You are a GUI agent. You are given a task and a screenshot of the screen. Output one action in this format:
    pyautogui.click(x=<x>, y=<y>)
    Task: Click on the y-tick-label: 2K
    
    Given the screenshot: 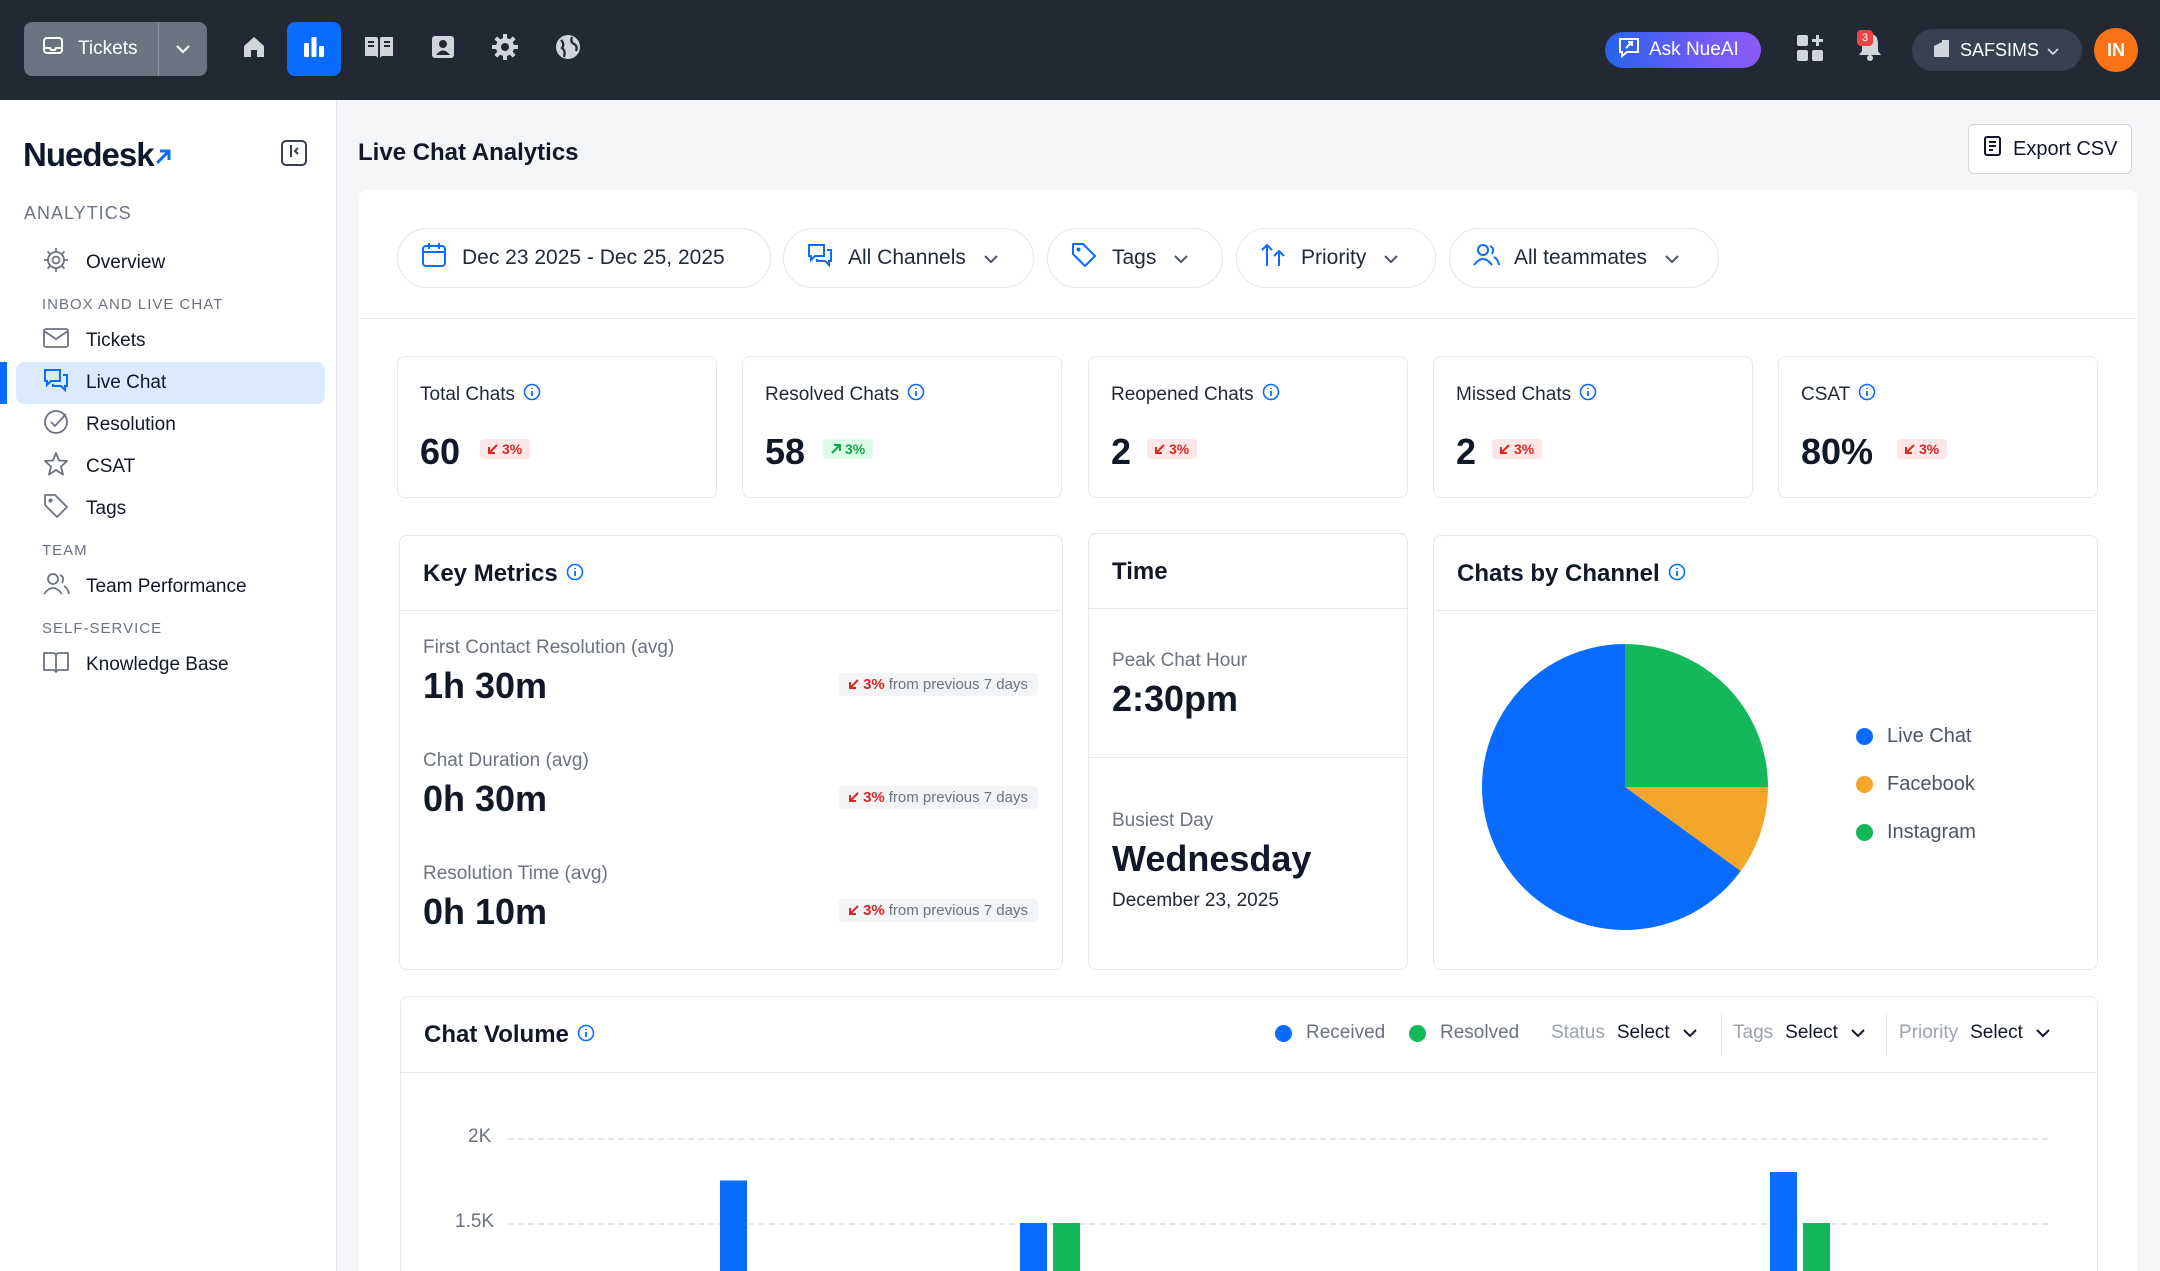 What is the action you would take?
    pyautogui.click(x=480, y=1136)
    